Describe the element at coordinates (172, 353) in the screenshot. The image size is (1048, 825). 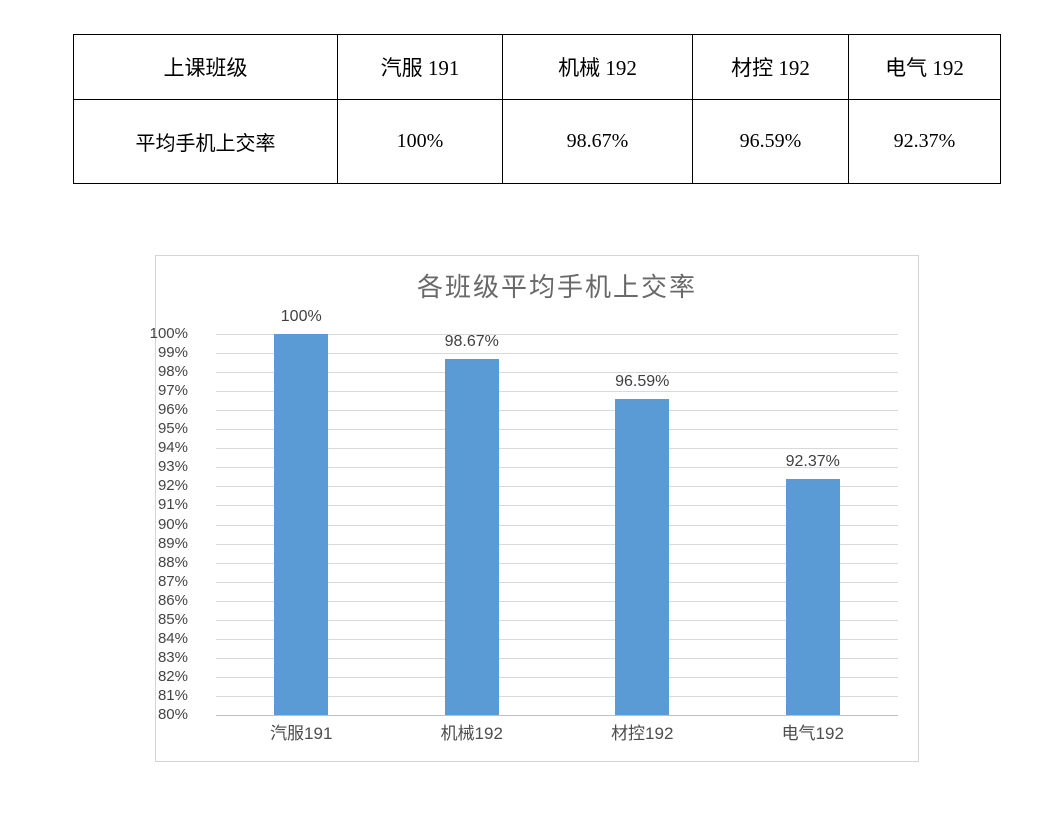
I see `y-tick-label: 99%` at that location.